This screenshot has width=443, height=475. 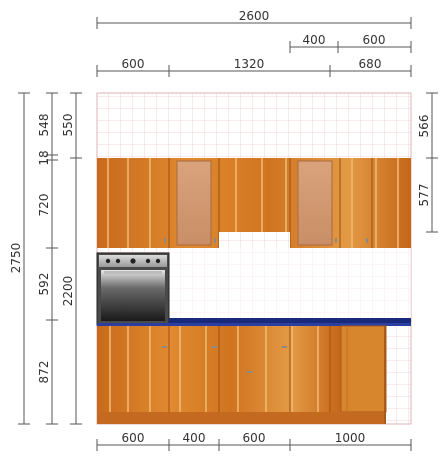 I want to click on backsplash, so click(x=290, y=284).